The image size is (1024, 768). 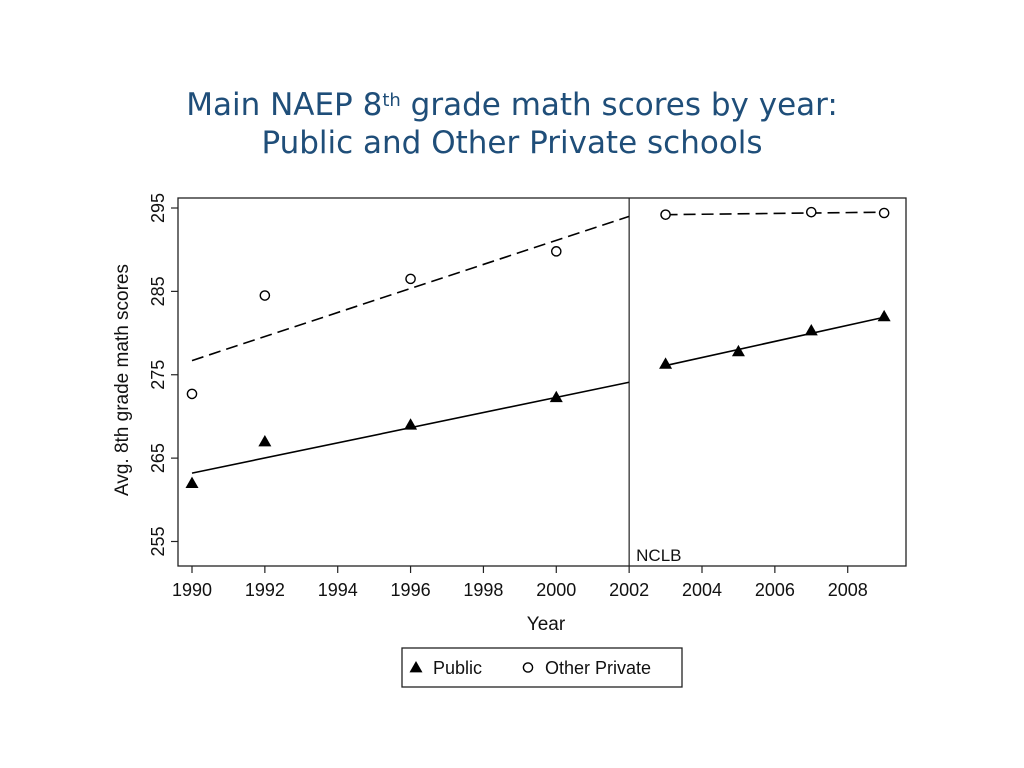 I want to click on x-tick-label: 1992, so click(x=265, y=590).